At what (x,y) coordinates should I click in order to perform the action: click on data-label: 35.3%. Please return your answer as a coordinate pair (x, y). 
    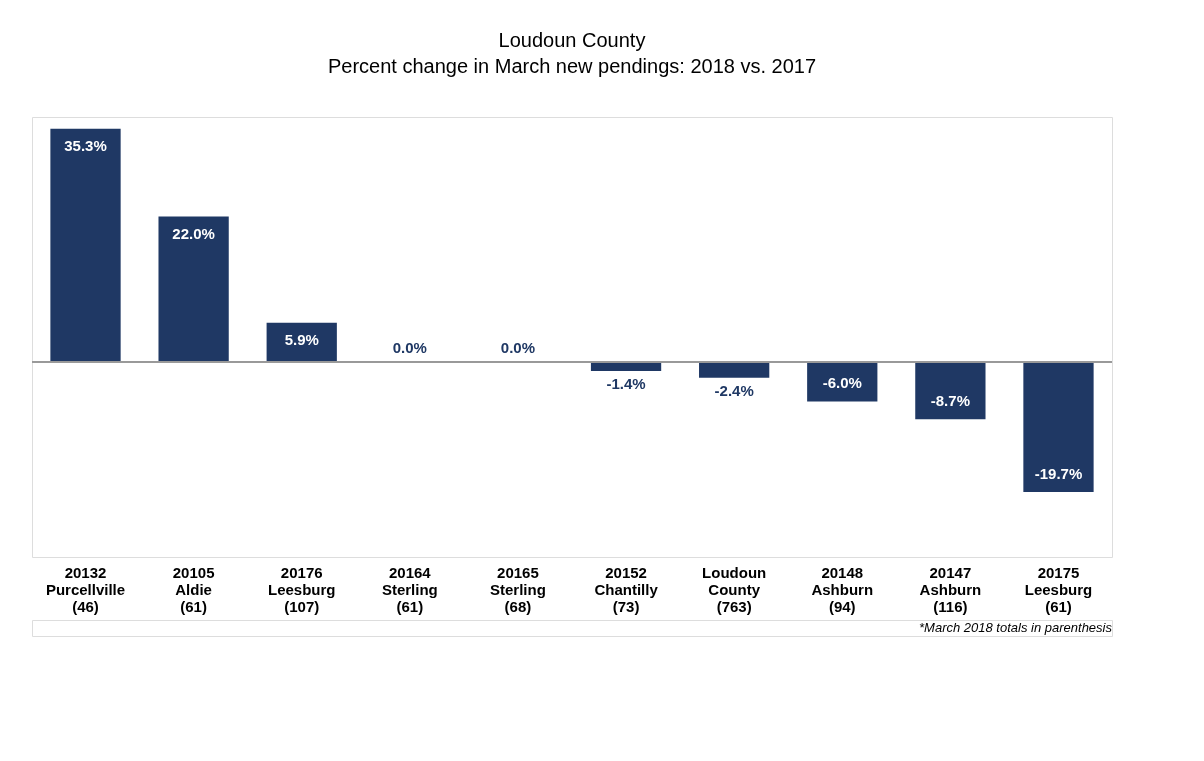
    Looking at the image, I should click on (85, 145).